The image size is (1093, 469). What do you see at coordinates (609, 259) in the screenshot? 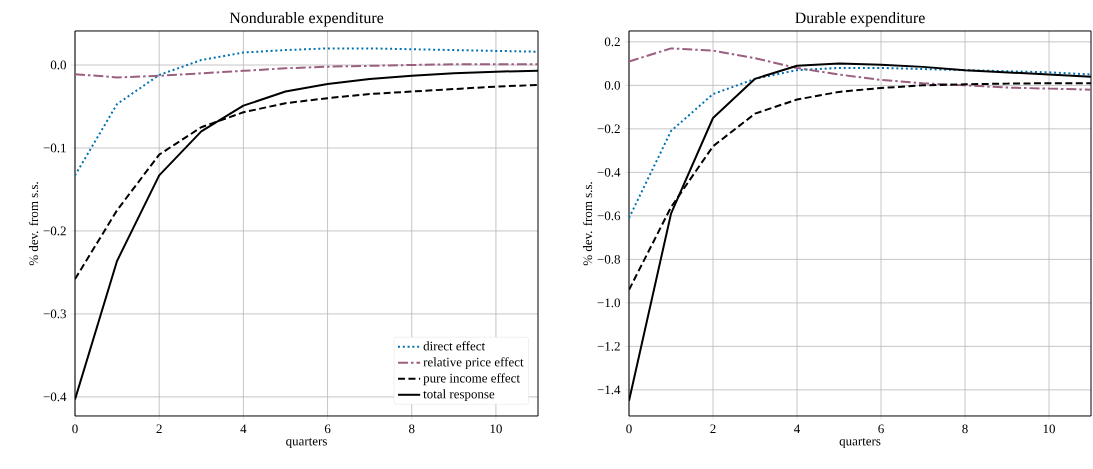
I see `y-tick-label: −0.8` at bounding box center [609, 259].